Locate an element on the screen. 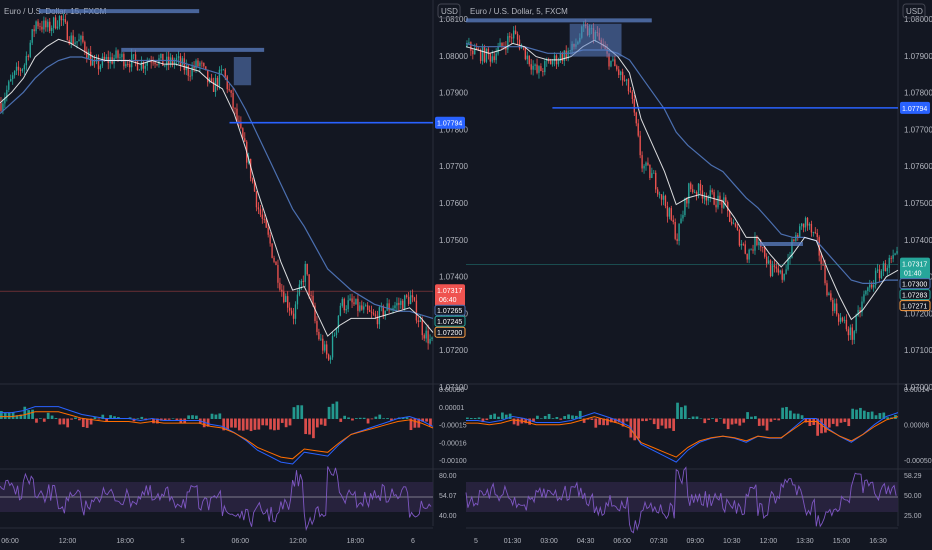  ma-label: 1.07265 is located at coordinates (449, 311).